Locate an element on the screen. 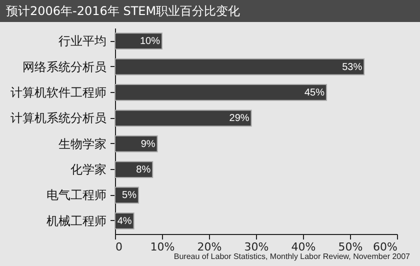  y-tick-label: 计算机软件工程师 is located at coordinates (58, 92).